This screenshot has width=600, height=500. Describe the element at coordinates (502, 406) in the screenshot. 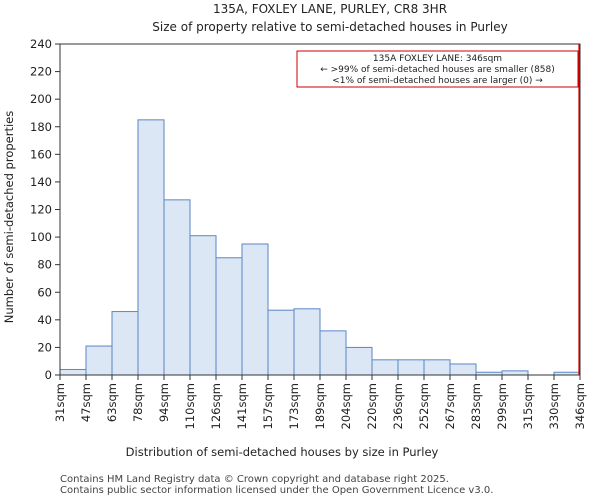

I see `x-tick-label: 299sqm` at that location.